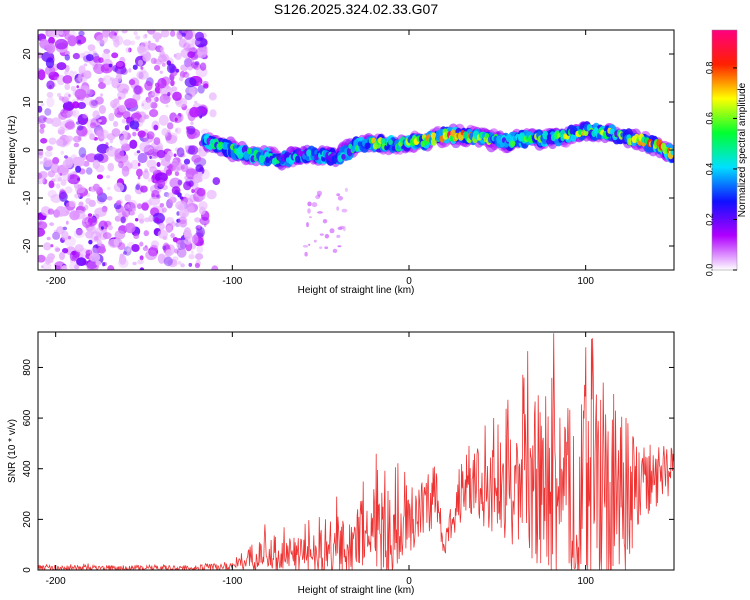 Image resolution: width=750 pixels, height=600 pixels. I want to click on colorbar-tick-label: 0.8, so click(710, 68).